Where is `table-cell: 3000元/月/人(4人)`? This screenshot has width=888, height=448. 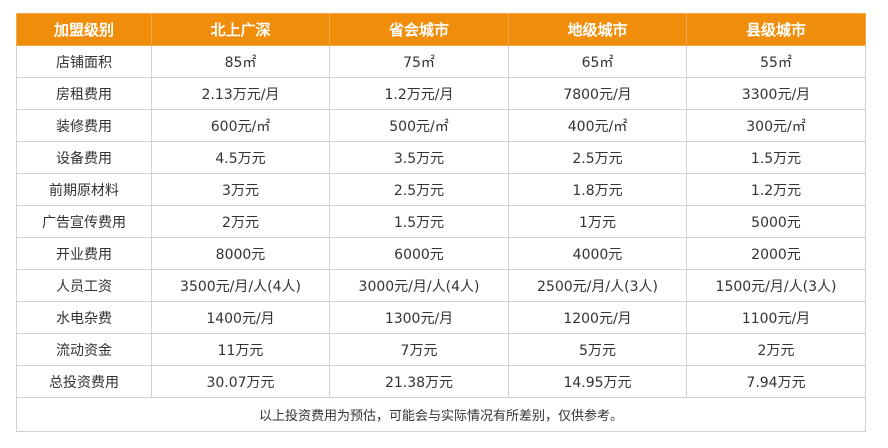 table-cell: 3000元/月/人(4人) is located at coordinates (419, 285).